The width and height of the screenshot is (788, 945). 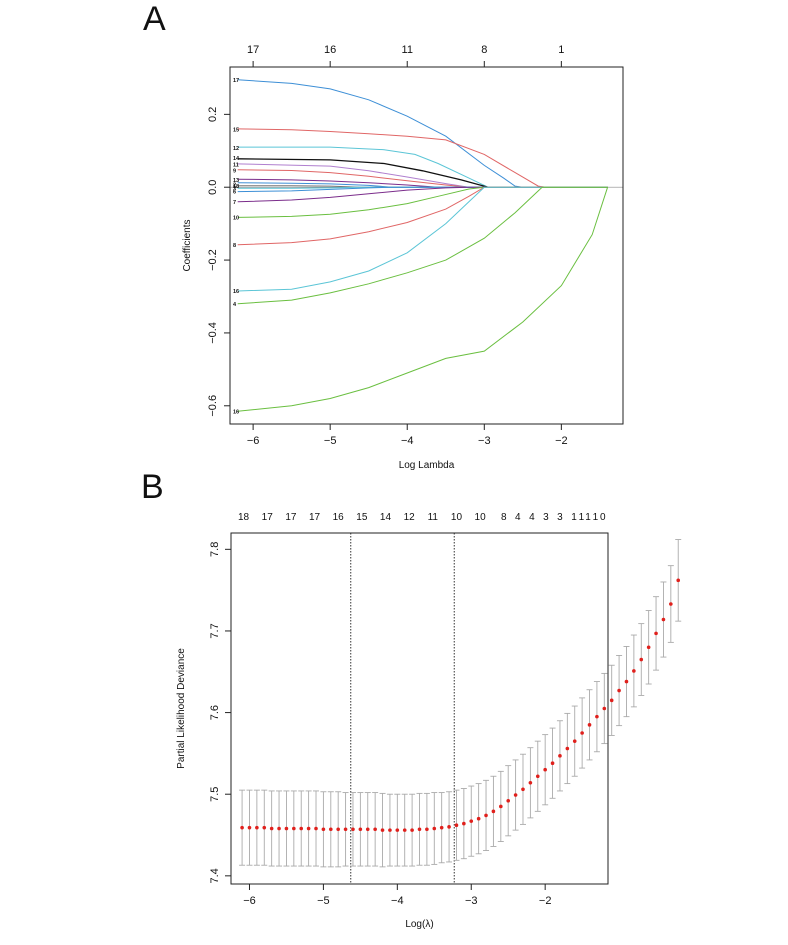 I want to click on chart-a-top-axis: 17 16 11 8 1, so click(x=405, y=55).